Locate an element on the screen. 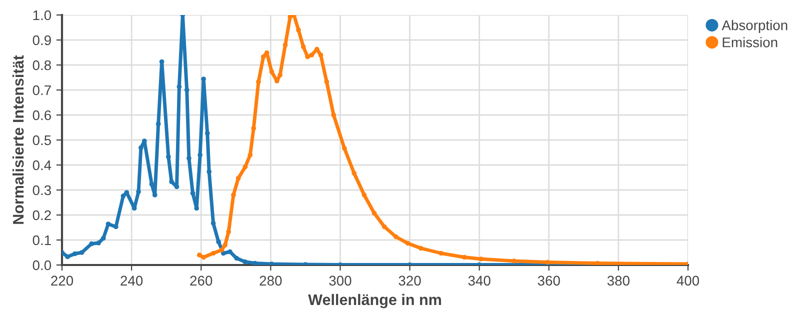  legend-label: Absorption is located at coordinates (755, 26).